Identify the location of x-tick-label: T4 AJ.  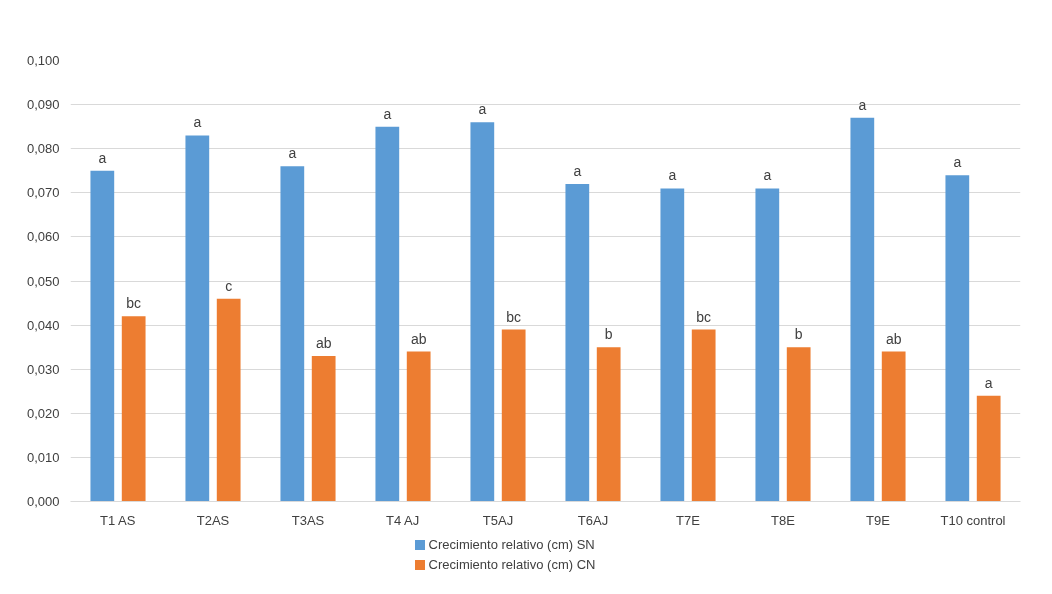
(403, 520).